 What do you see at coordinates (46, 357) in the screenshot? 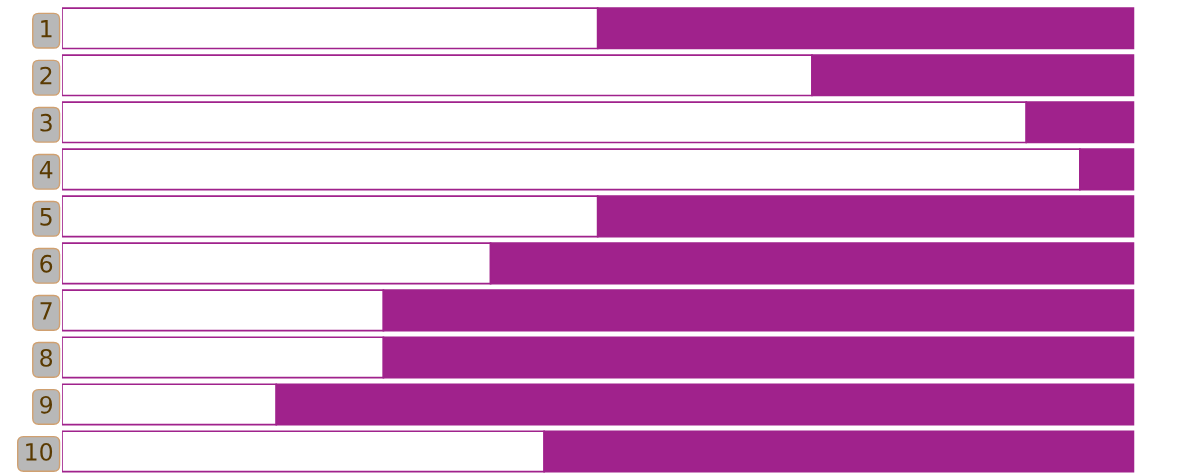
I see `y-tick-label: 8` at bounding box center [46, 357].